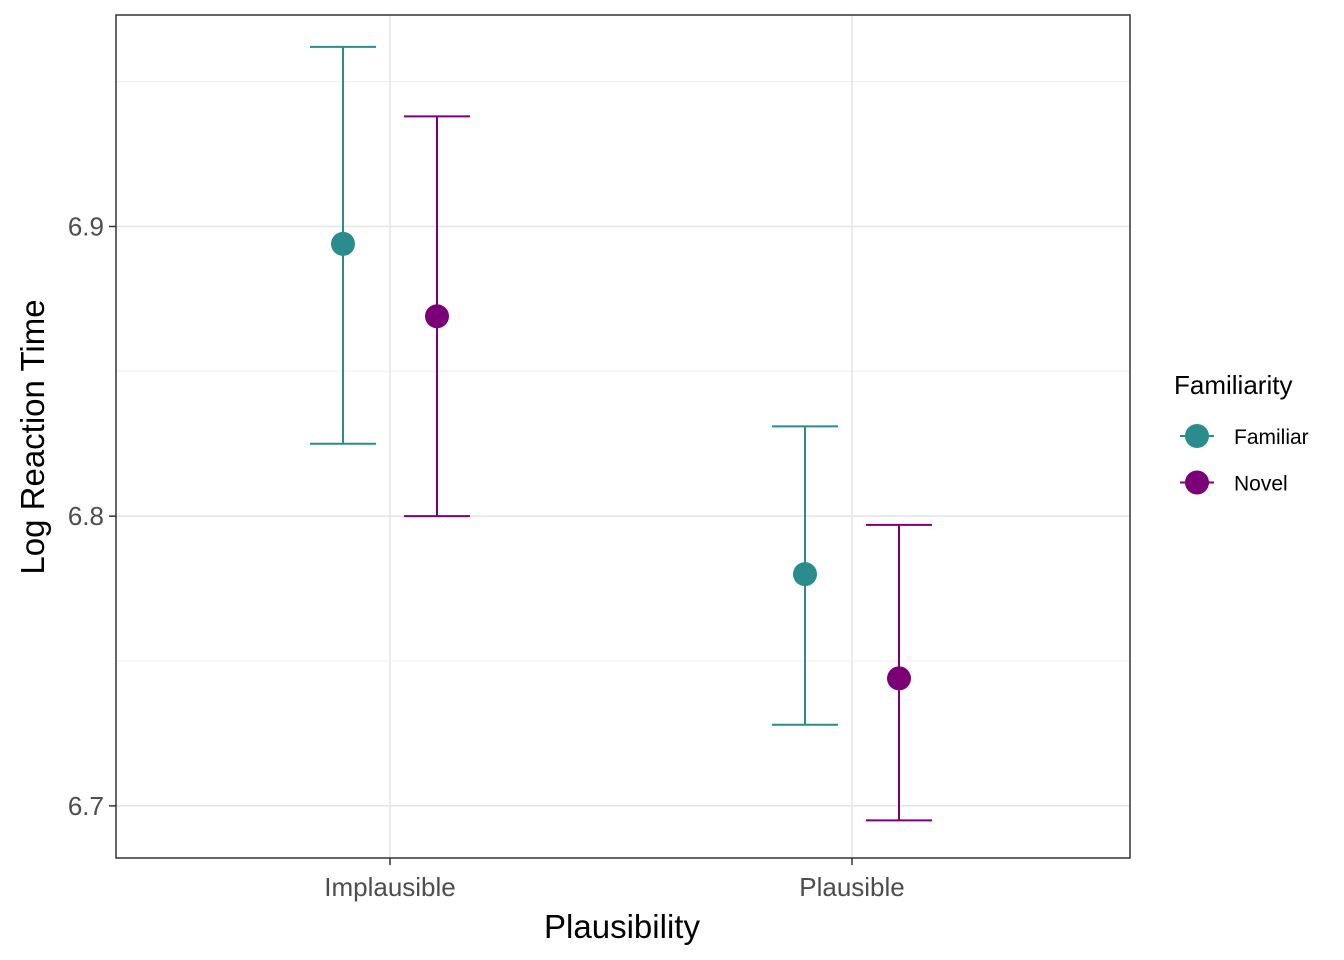 Image resolution: width=1344 pixels, height=960 pixels. What do you see at coordinates (32, 436) in the screenshot?
I see `y-axis-title: Log Reaction Time` at bounding box center [32, 436].